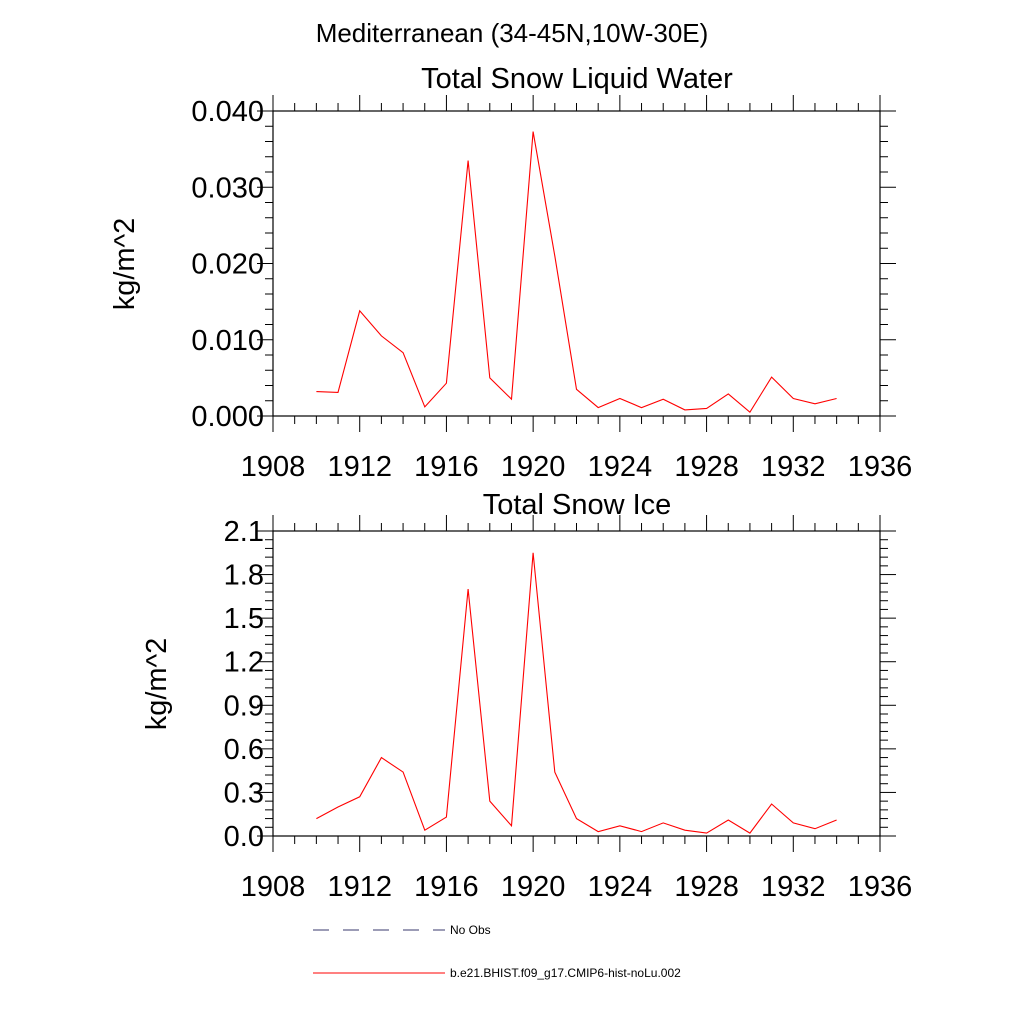 The image size is (1024, 1024). What do you see at coordinates (402, 930) in the screenshot?
I see `legend-entry-no-obs: No Obs` at bounding box center [402, 930].